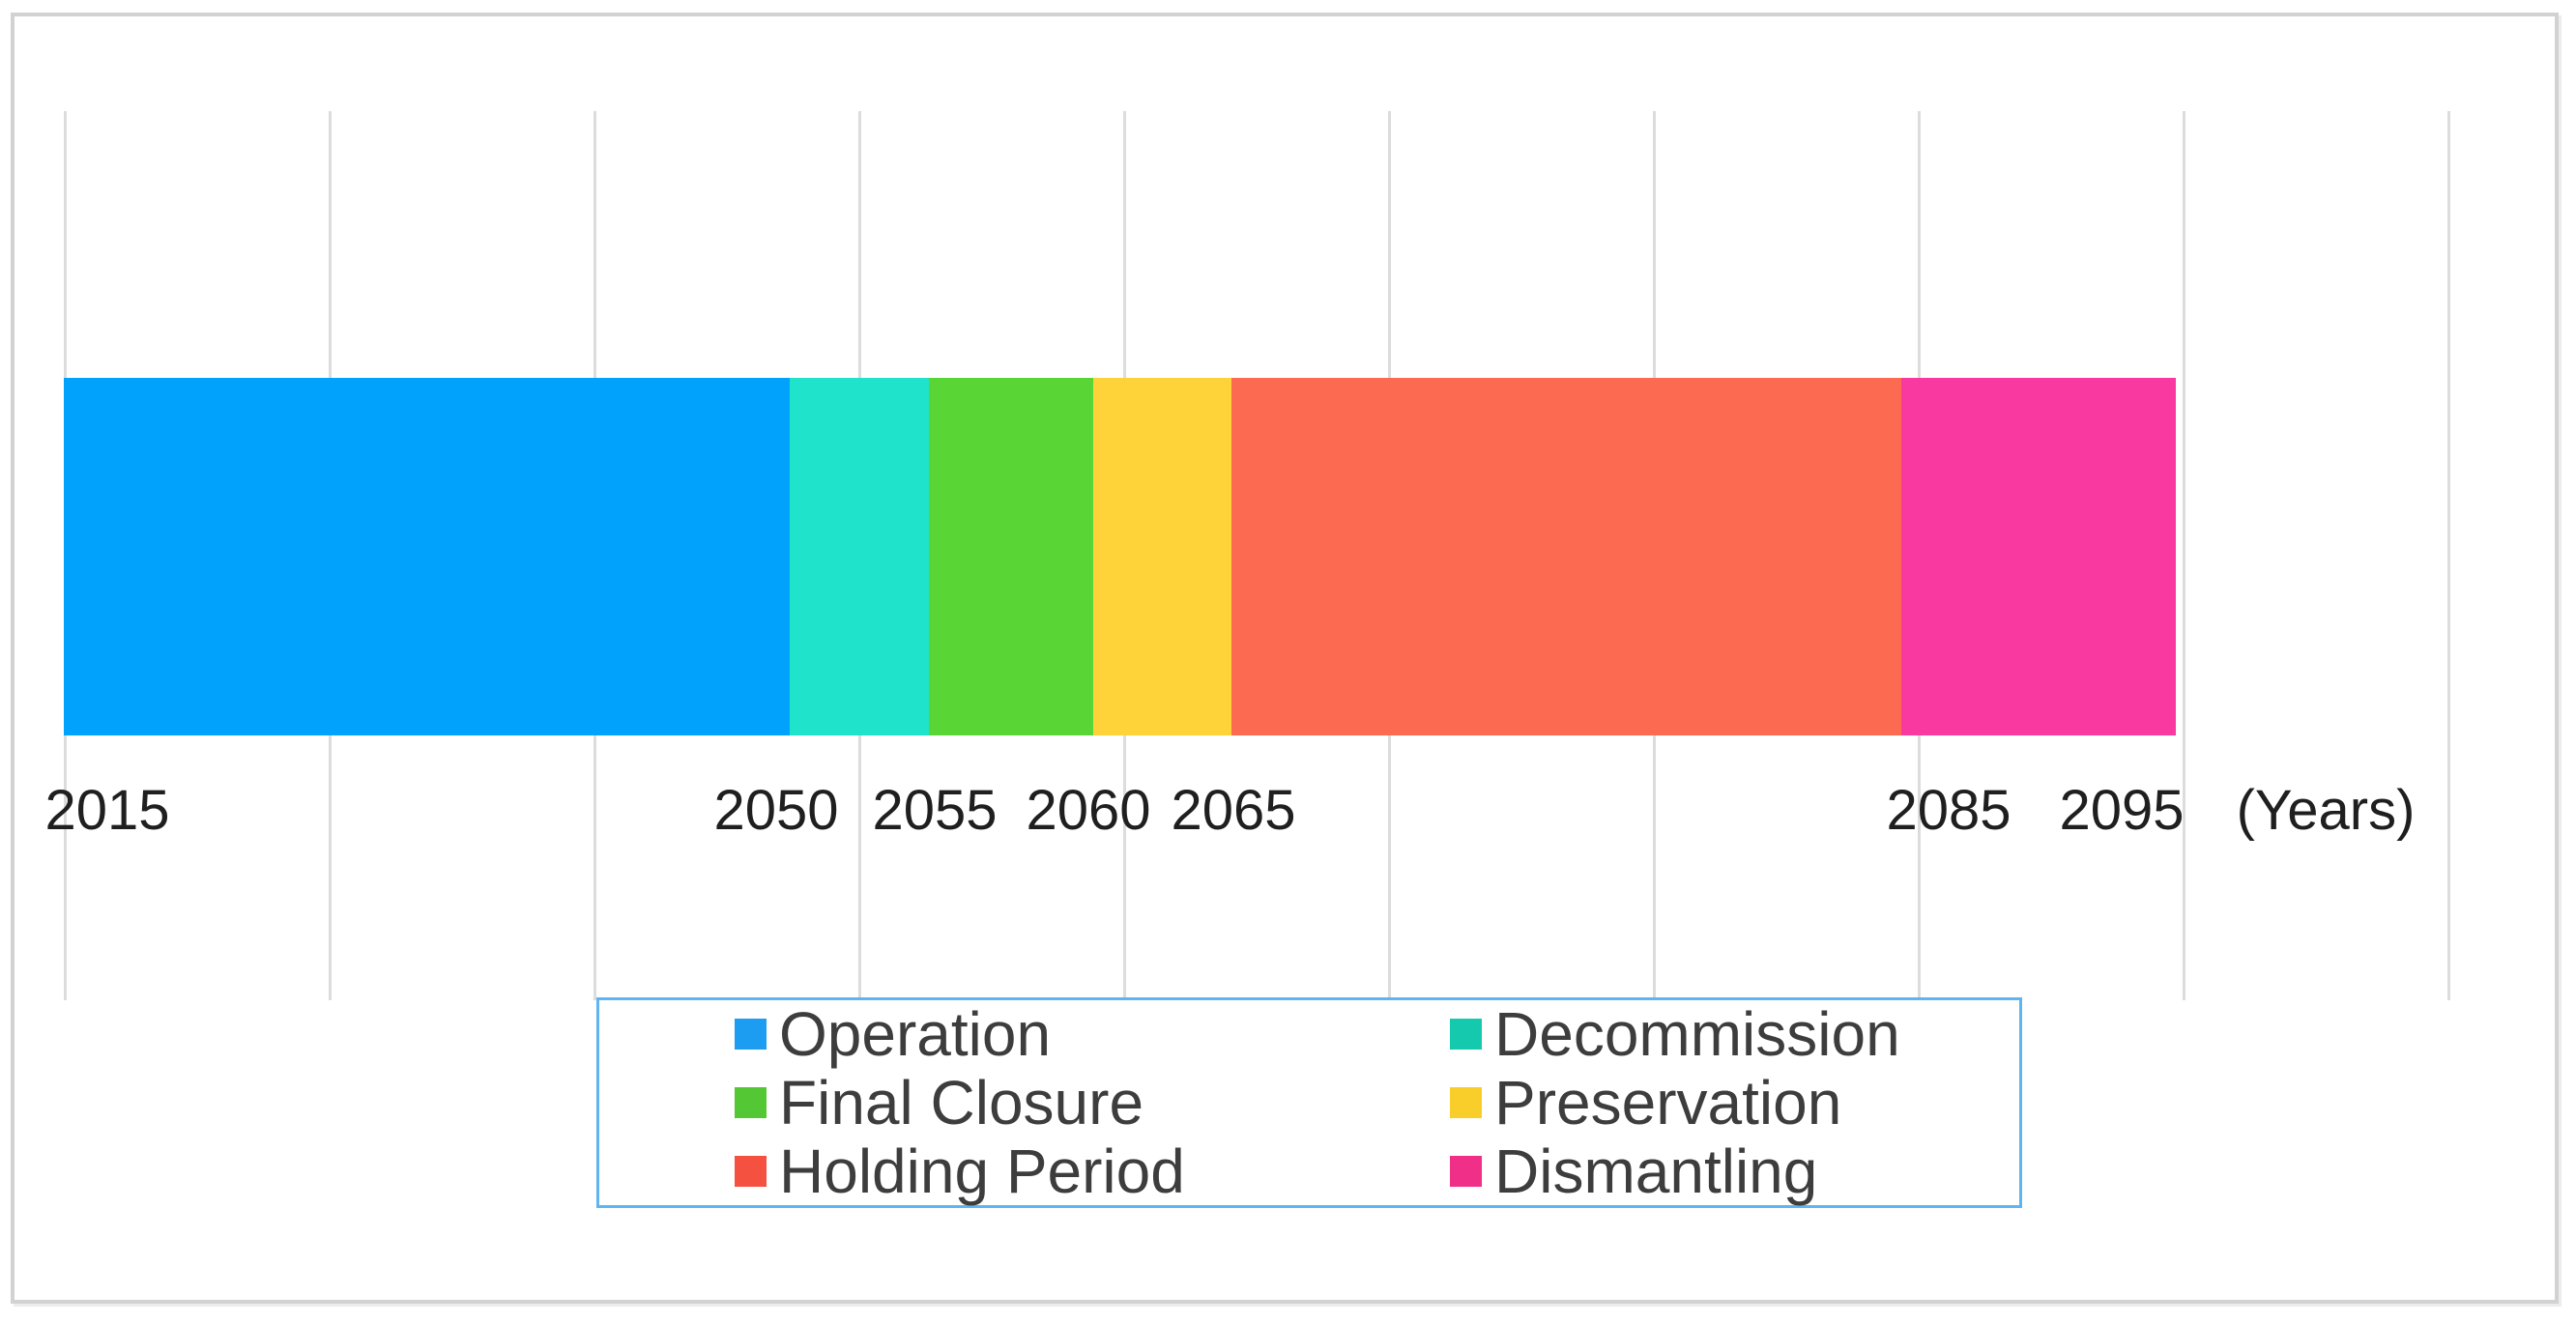 The image size is (2576, 1324). Describe the element at coordinates (2038, 556) in the screenshot. I see `bar-segment-dismantling` at that location.